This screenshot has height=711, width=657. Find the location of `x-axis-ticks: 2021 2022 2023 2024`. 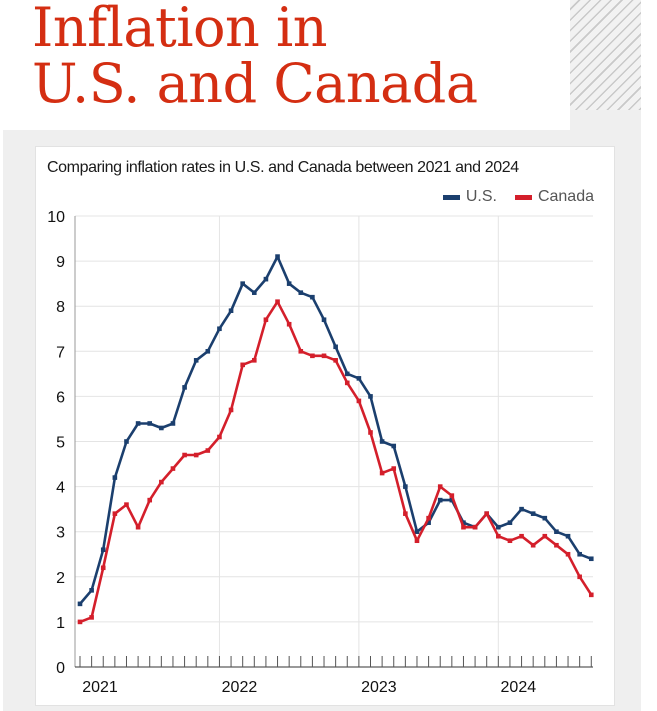

x-axis-ticks: 2021 2022 2023 2024 is located at coordinates (335, 676).